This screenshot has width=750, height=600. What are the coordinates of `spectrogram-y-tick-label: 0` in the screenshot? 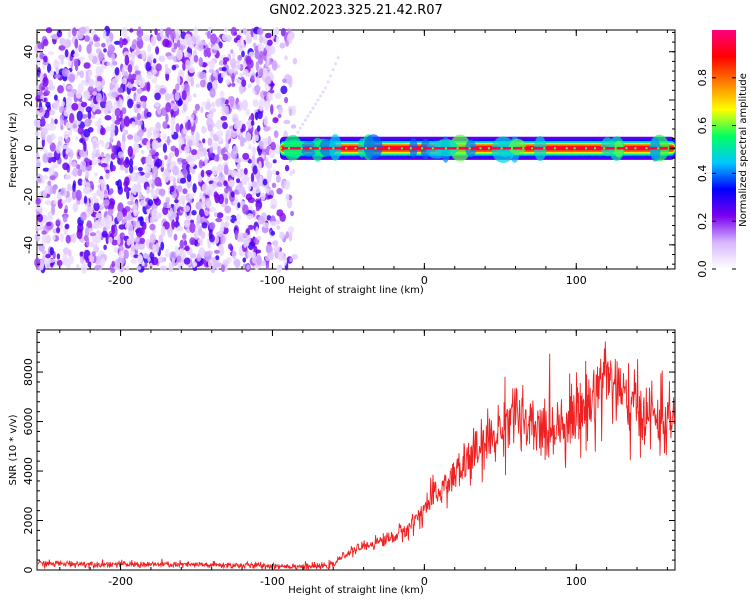 It's located at (28, 148).